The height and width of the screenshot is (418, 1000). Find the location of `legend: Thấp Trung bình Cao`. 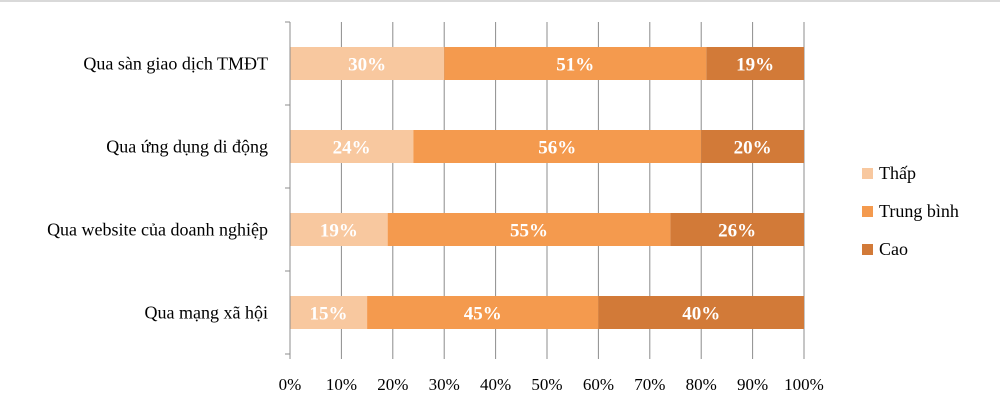

legend: Thấp Trung bình Cao is located at coordinates (910, 211).